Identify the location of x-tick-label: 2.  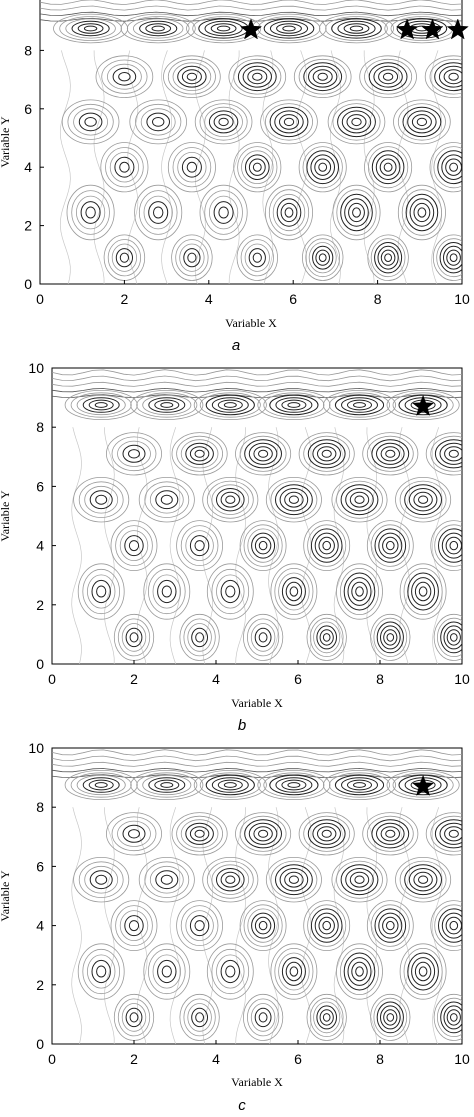
(134, 1059).